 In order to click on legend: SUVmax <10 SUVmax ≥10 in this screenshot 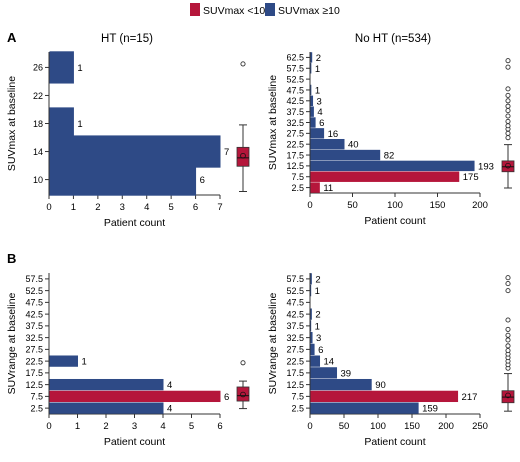, I will do `click(265, 10)`.